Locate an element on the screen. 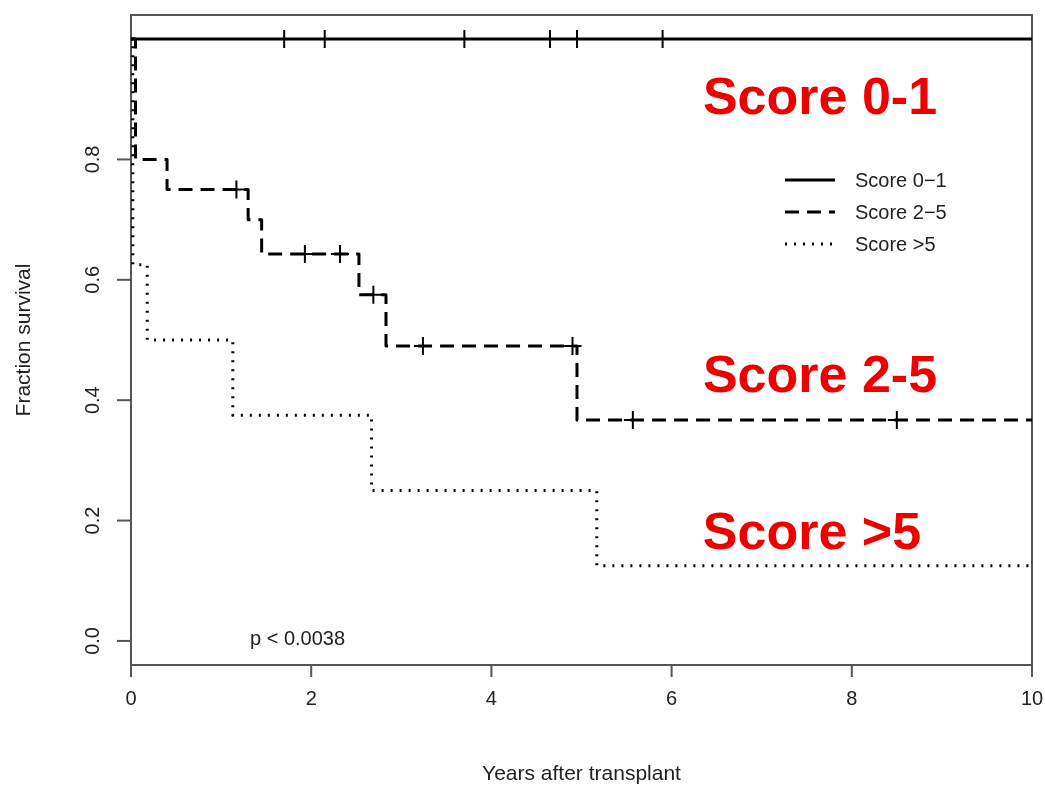 This screenshot has width=1045, height=788. x-tick-label: 4 is located at coordinates (491, 698).